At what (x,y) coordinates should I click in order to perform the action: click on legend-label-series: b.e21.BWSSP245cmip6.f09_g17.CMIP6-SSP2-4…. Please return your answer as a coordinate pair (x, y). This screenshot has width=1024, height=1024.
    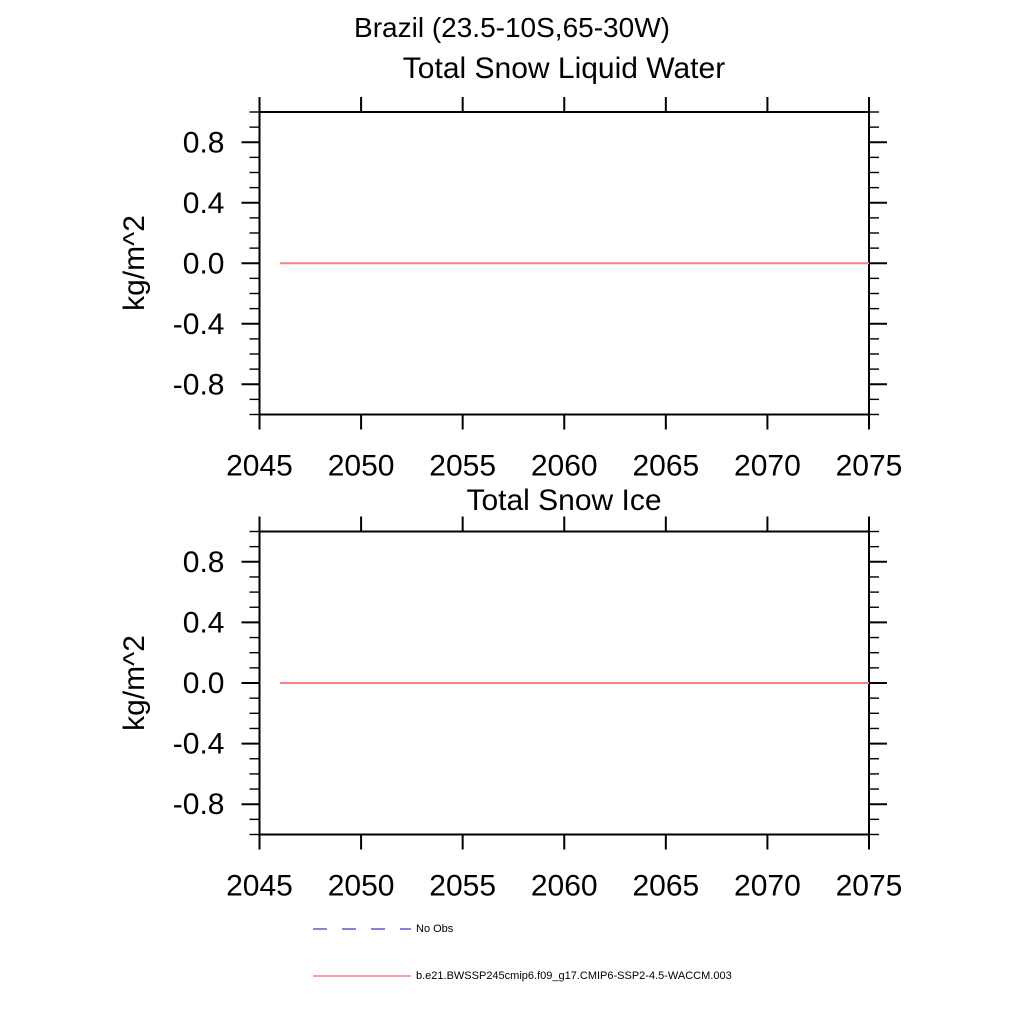
    Looking at the image, I should click on (574, 976).